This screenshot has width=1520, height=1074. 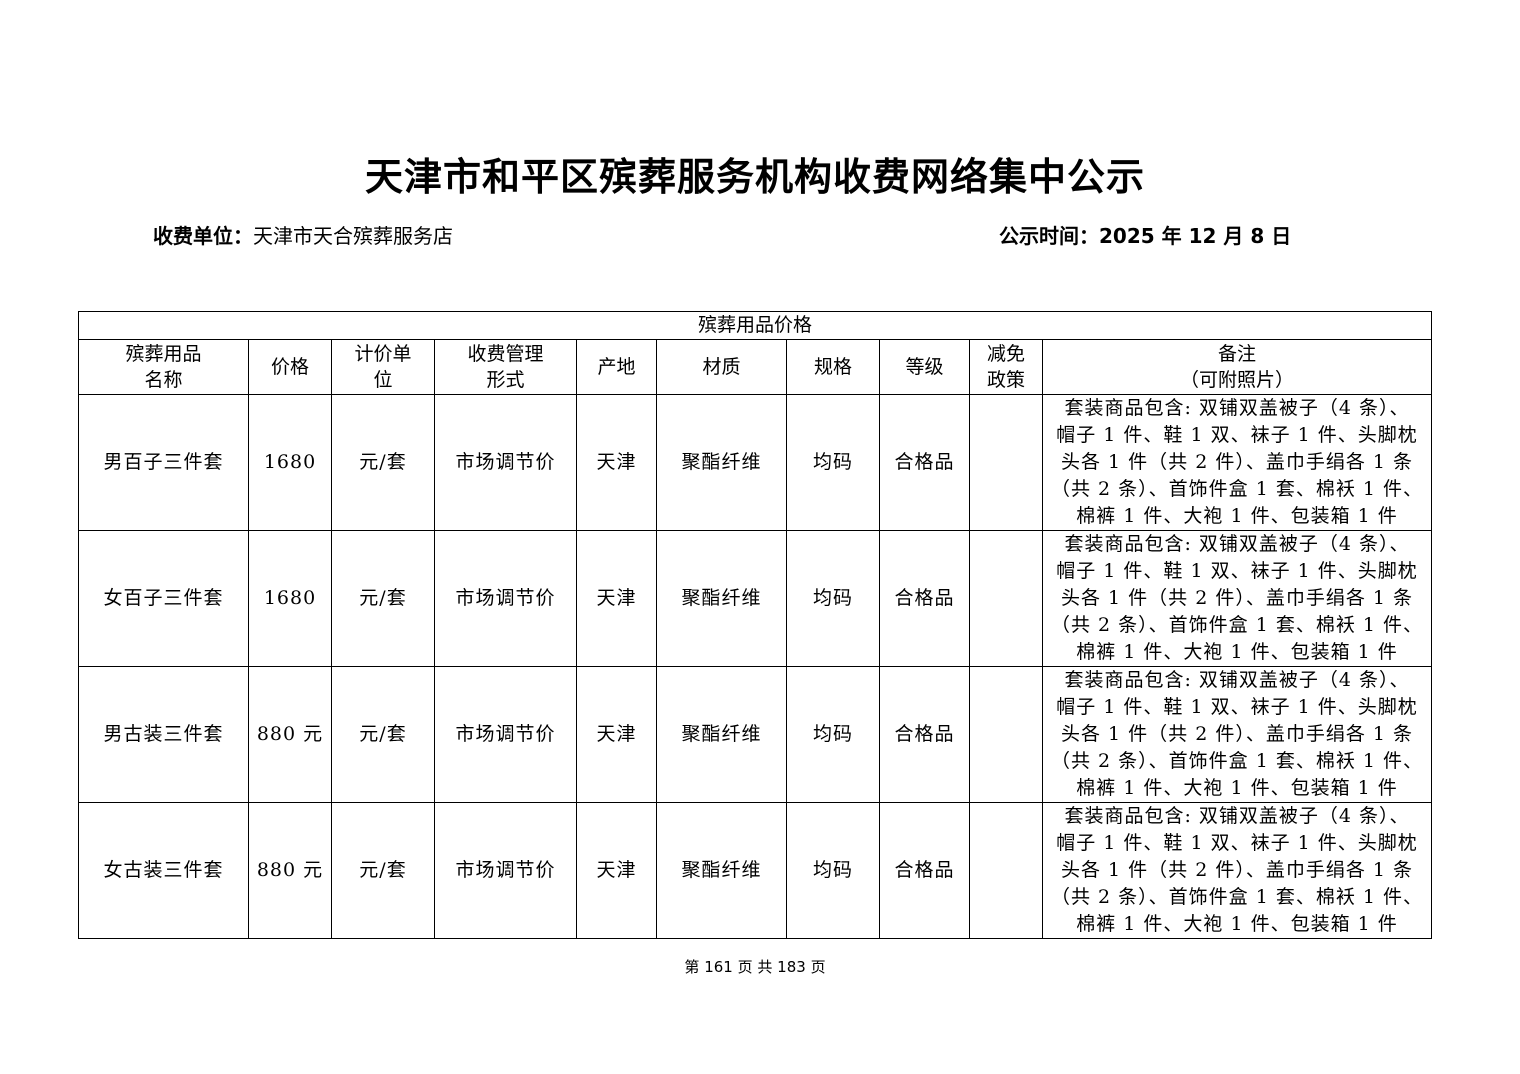 What do you see at coordinates (924, 367) in the screenshot?
I see `column-header: 等级` at bounding box center [924, 367].